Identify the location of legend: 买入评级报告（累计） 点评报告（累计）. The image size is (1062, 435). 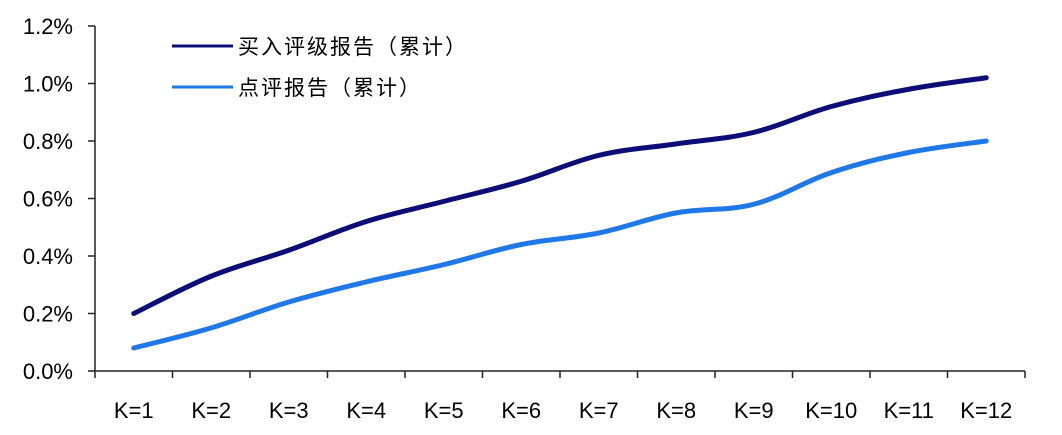
(320, 67).